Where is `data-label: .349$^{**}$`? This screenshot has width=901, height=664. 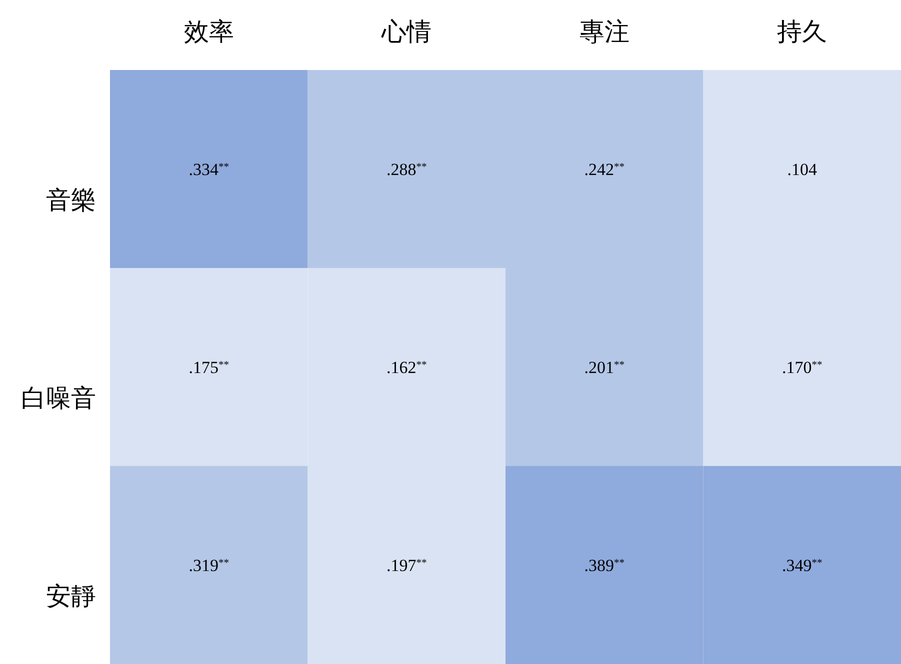
data-label: .349$^{**}$ is located at coordinates (802, 565).